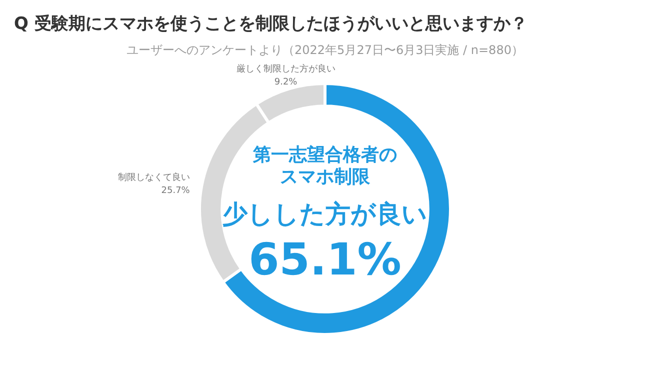 The height and width of the screenshot is (366, 650). I want to click on text: 第一志望合格者の, so click(324, 155).